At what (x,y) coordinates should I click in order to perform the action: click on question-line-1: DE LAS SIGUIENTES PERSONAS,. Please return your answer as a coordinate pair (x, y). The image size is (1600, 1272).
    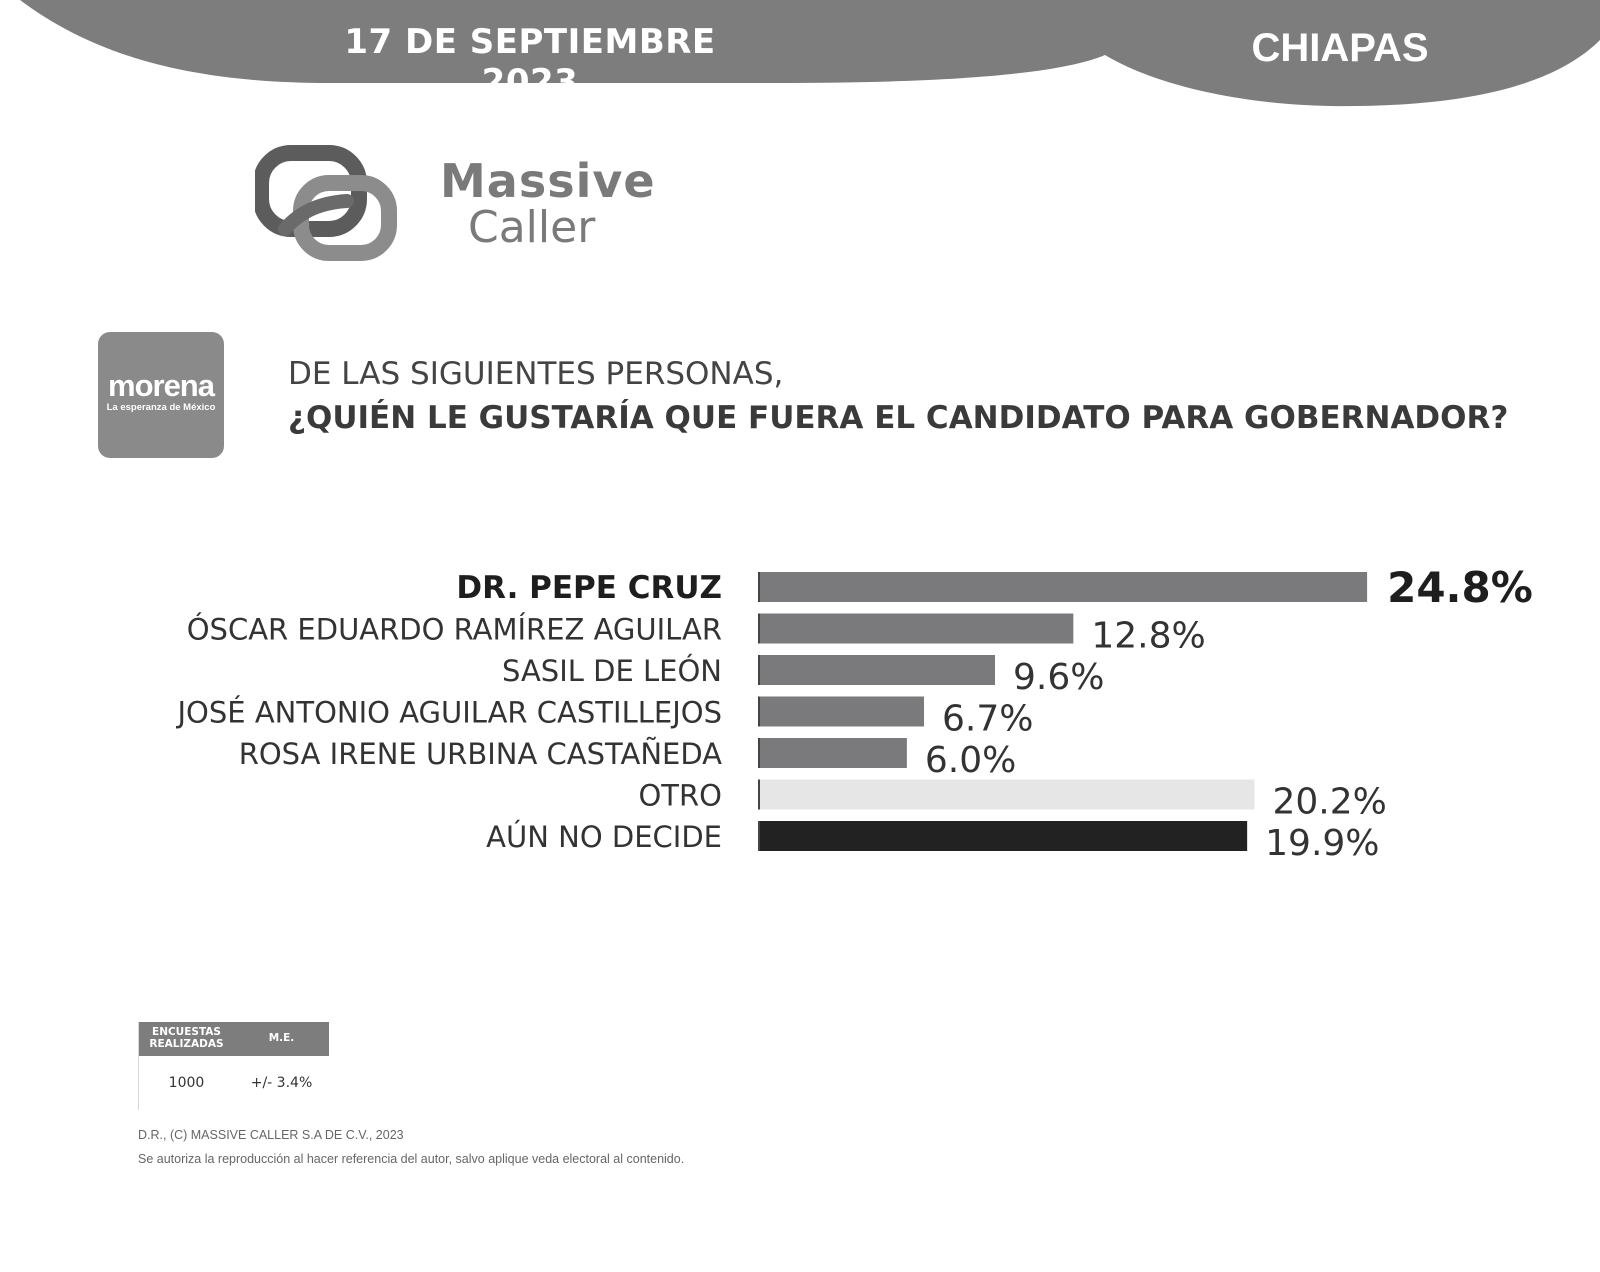
    Looking at the image, I should click on (536, 374).